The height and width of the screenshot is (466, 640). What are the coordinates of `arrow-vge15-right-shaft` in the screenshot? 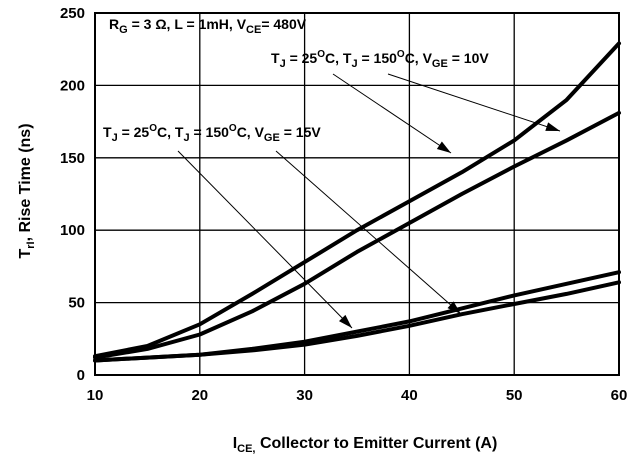 It's located at (368, 232).